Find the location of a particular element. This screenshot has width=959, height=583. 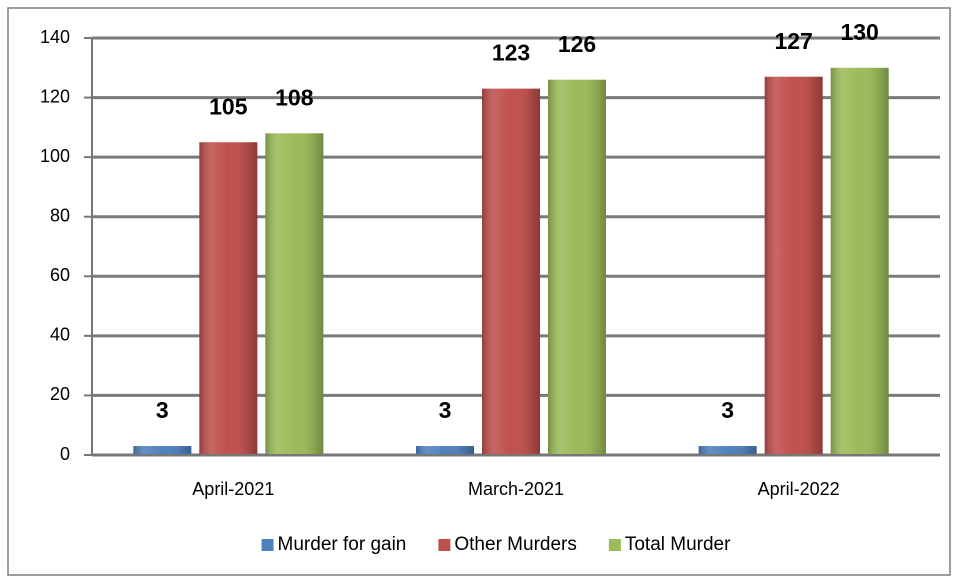

y-tick-label: 80 is located at coordinates (60, 215).